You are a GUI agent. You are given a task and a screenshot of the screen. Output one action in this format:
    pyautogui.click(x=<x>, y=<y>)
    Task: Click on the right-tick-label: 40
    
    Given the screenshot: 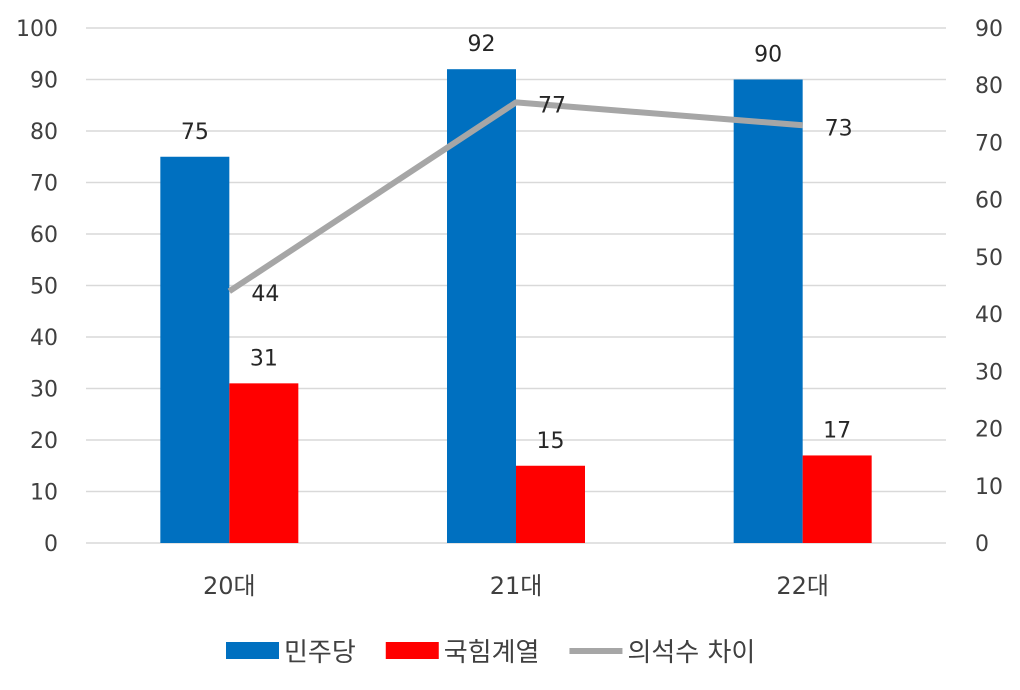 What is the action you would take?
    pyautogui.click(x=989, y=315)
    